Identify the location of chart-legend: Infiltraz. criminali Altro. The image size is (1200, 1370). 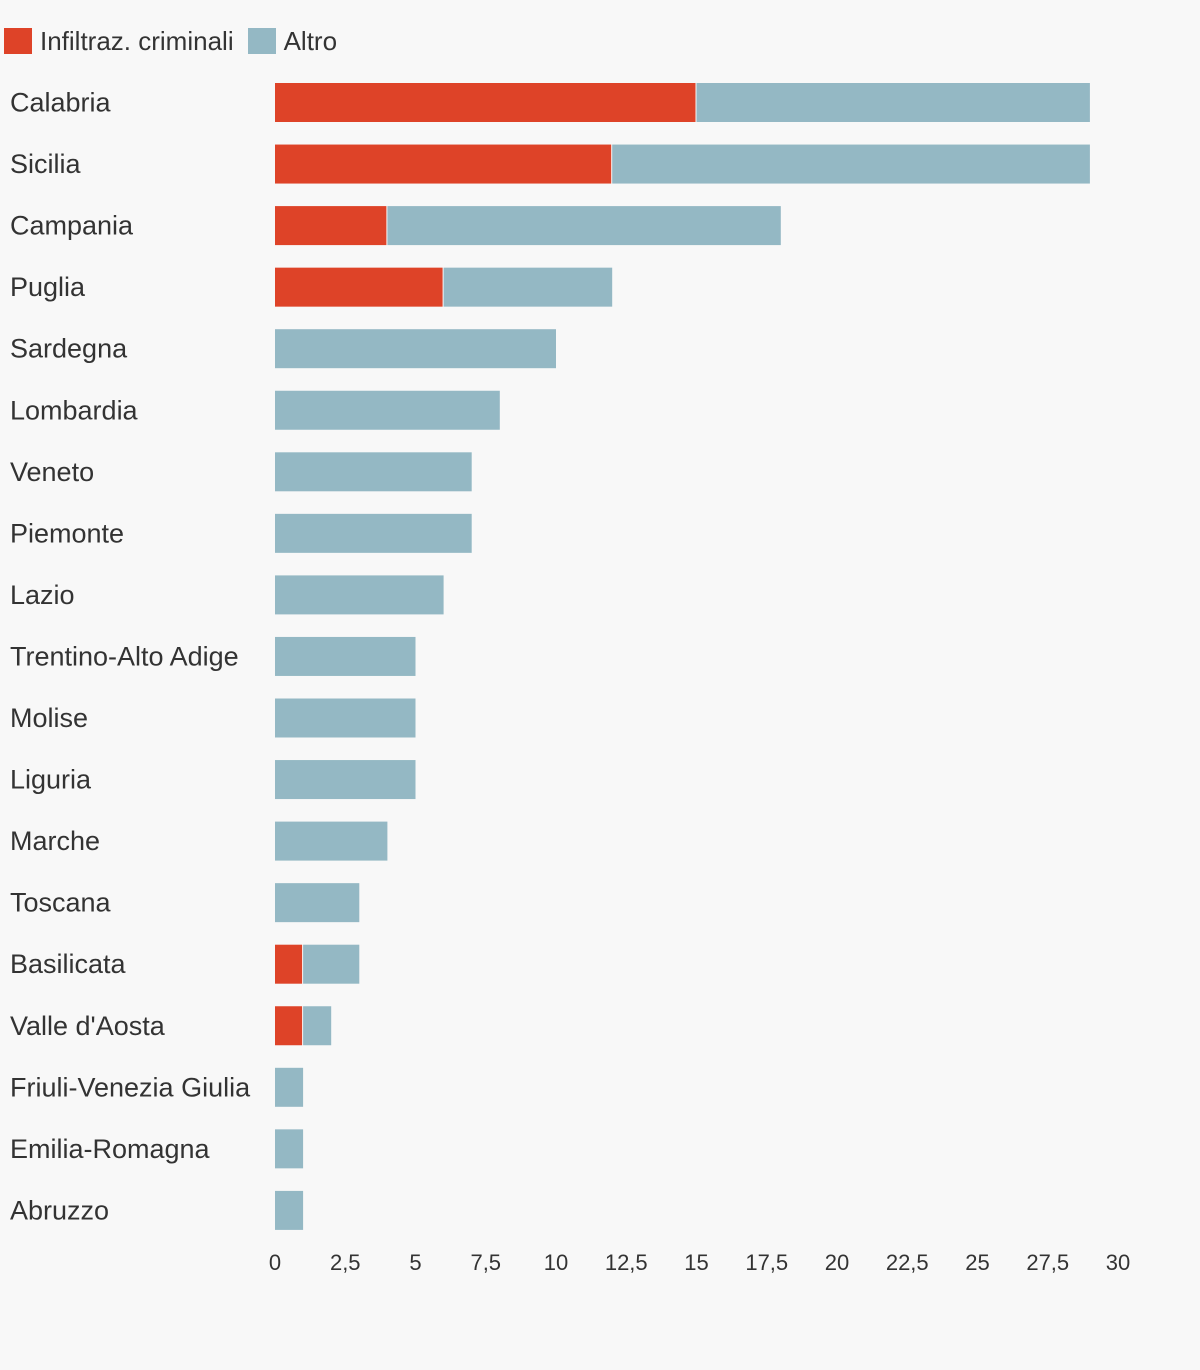
(177, 41).